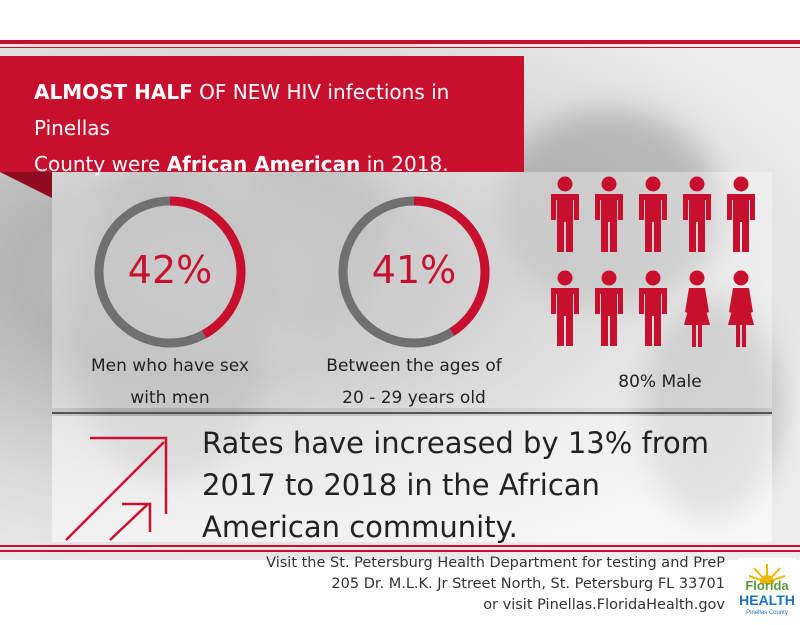 Image resolution: width=800 pixels, height=625 pixels. What do you see at coordinates (170, 398) in the screenshot?
I see `stat-caption-1-line2: with men` at bounding box center [170, 398].